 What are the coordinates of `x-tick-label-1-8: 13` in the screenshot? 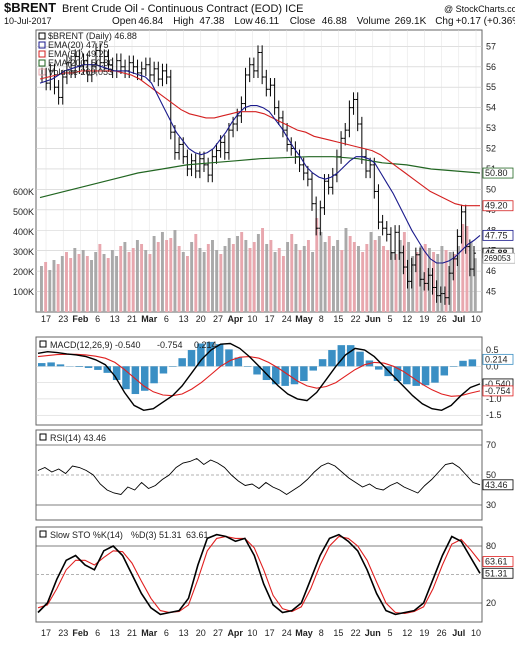 It's located at (184, 633).